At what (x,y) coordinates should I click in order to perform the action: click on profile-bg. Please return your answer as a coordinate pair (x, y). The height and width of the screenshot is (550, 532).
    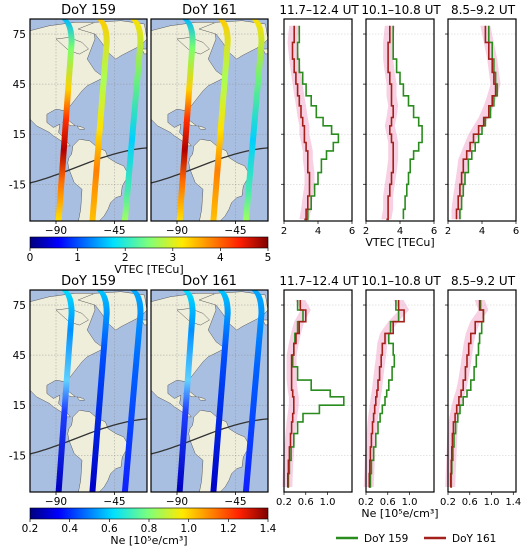
    Looking at the image, I should click on (400, 120).